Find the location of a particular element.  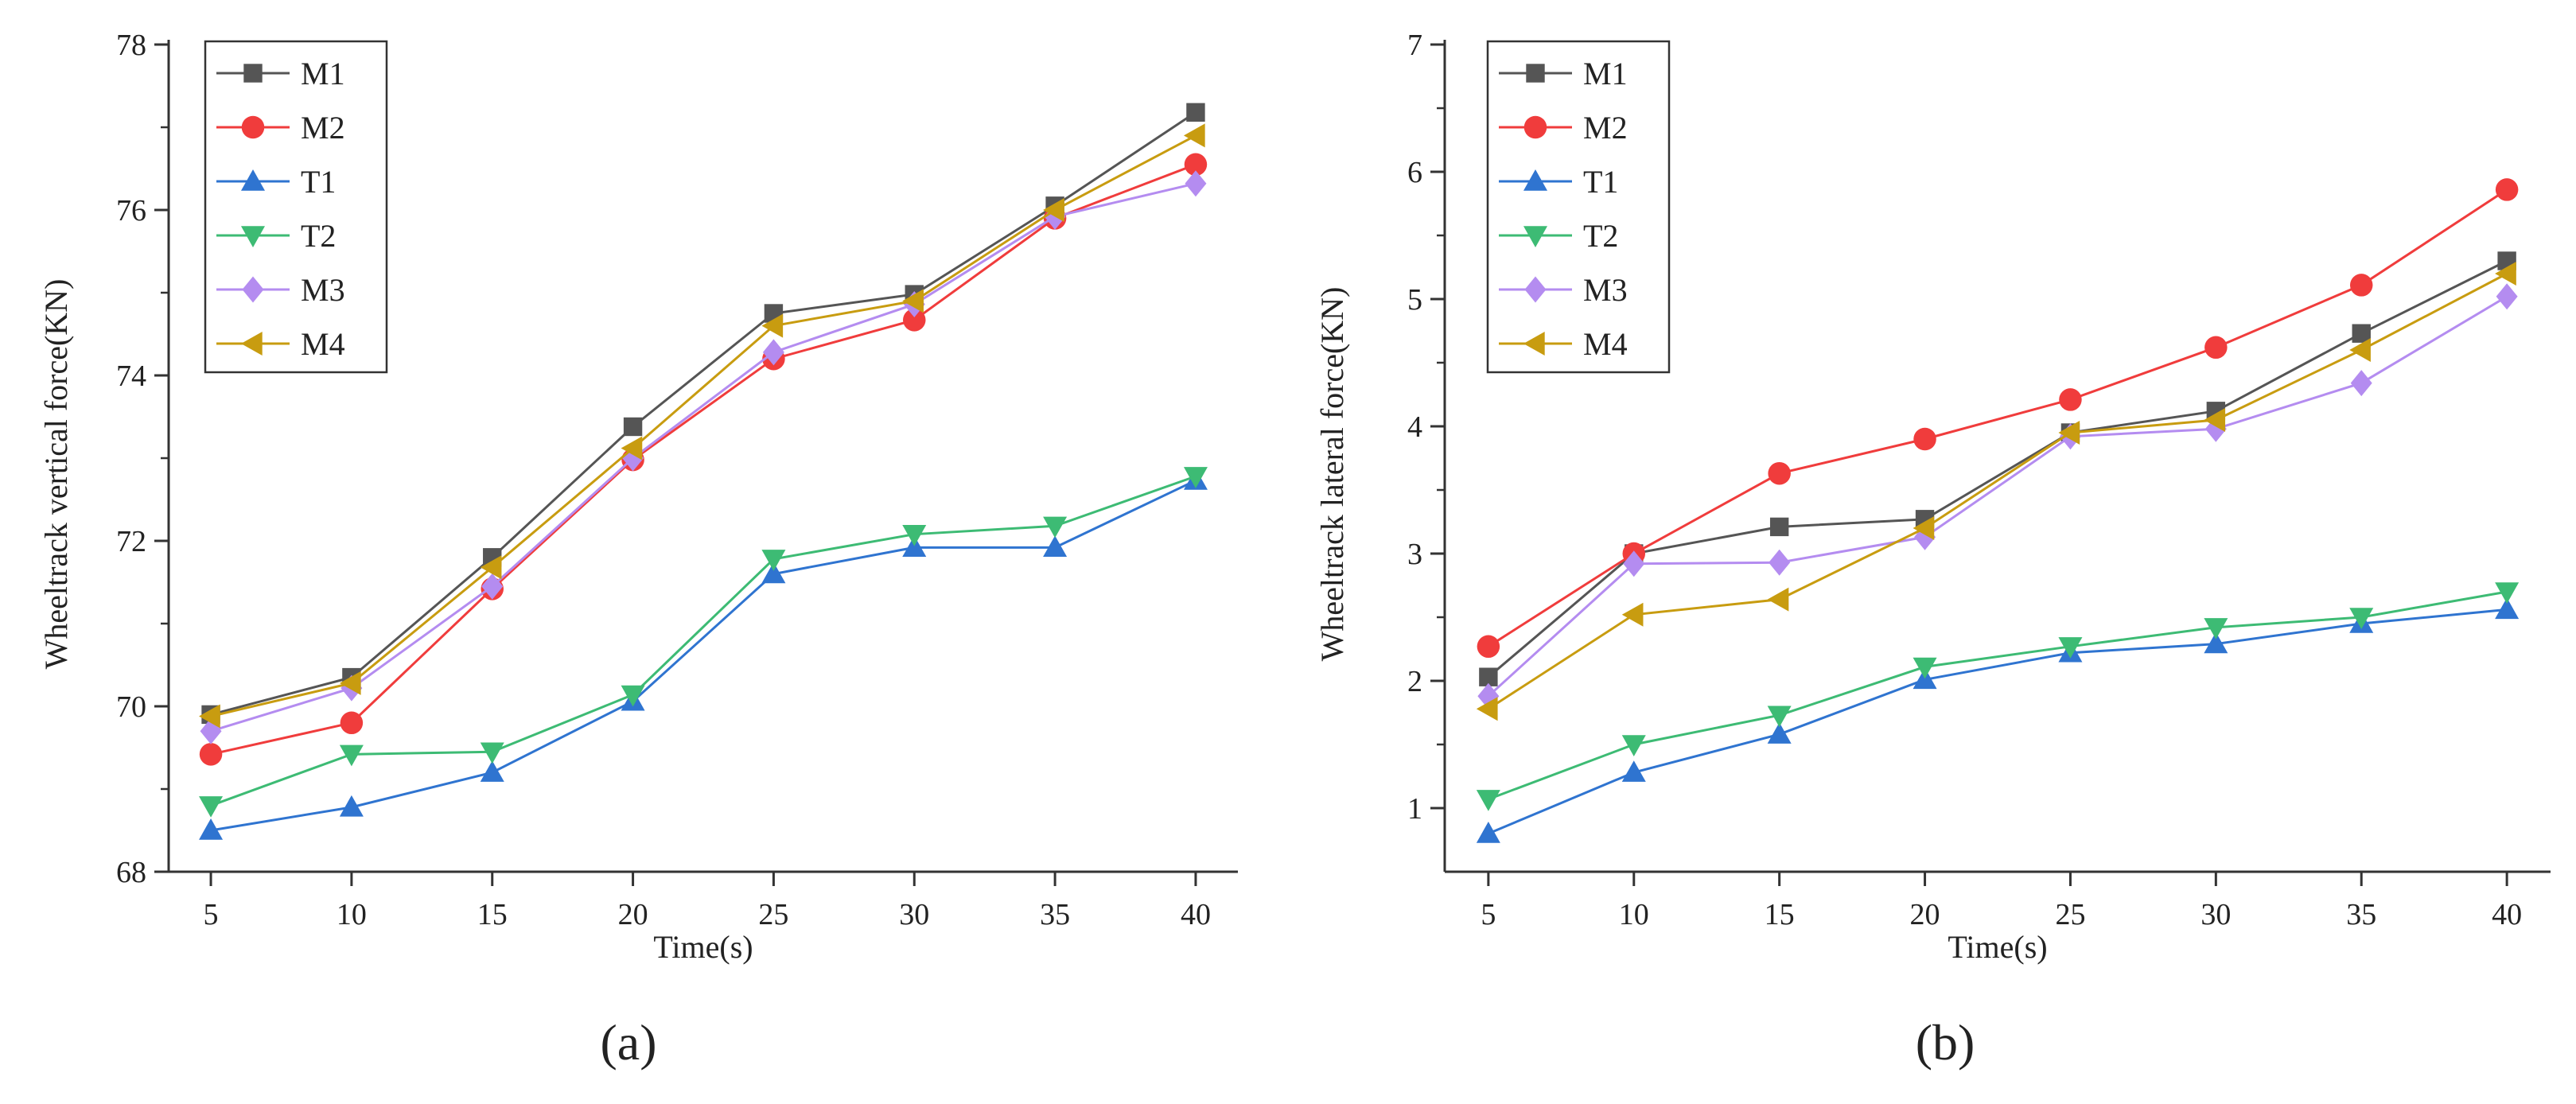

y-tick-label: 70 is located at coordinates (131, 707).